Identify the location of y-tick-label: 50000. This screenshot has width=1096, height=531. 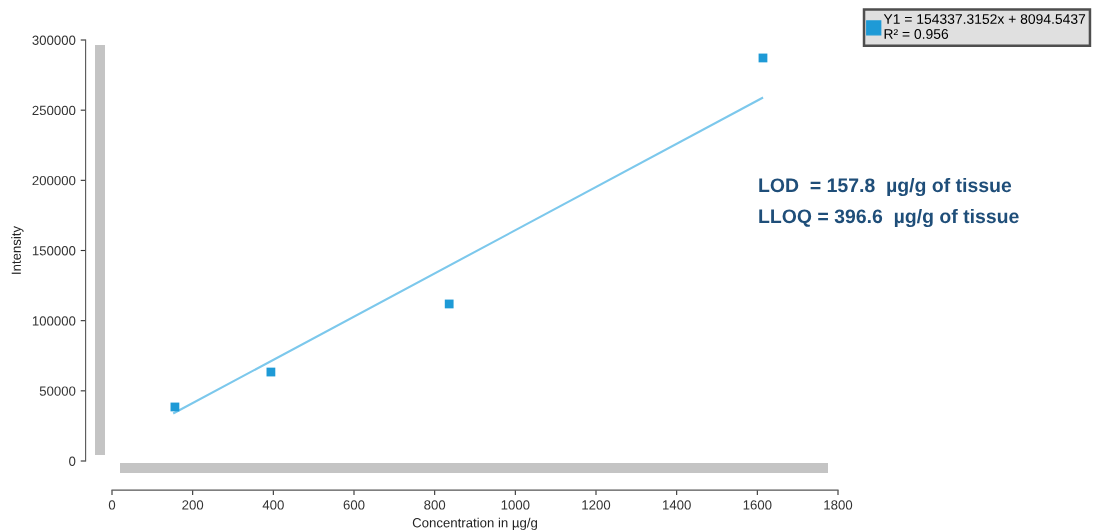
(57, 391).